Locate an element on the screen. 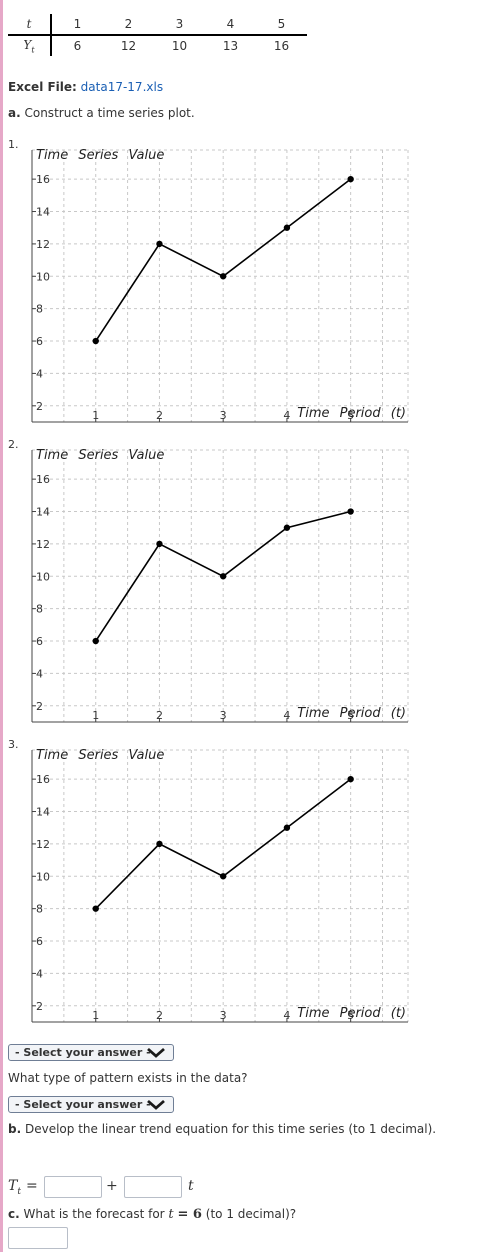 This screenshot has height=1252, width=492. question-c-text-after: (to 1 decimal)? is located at coordinates (251, 1214).